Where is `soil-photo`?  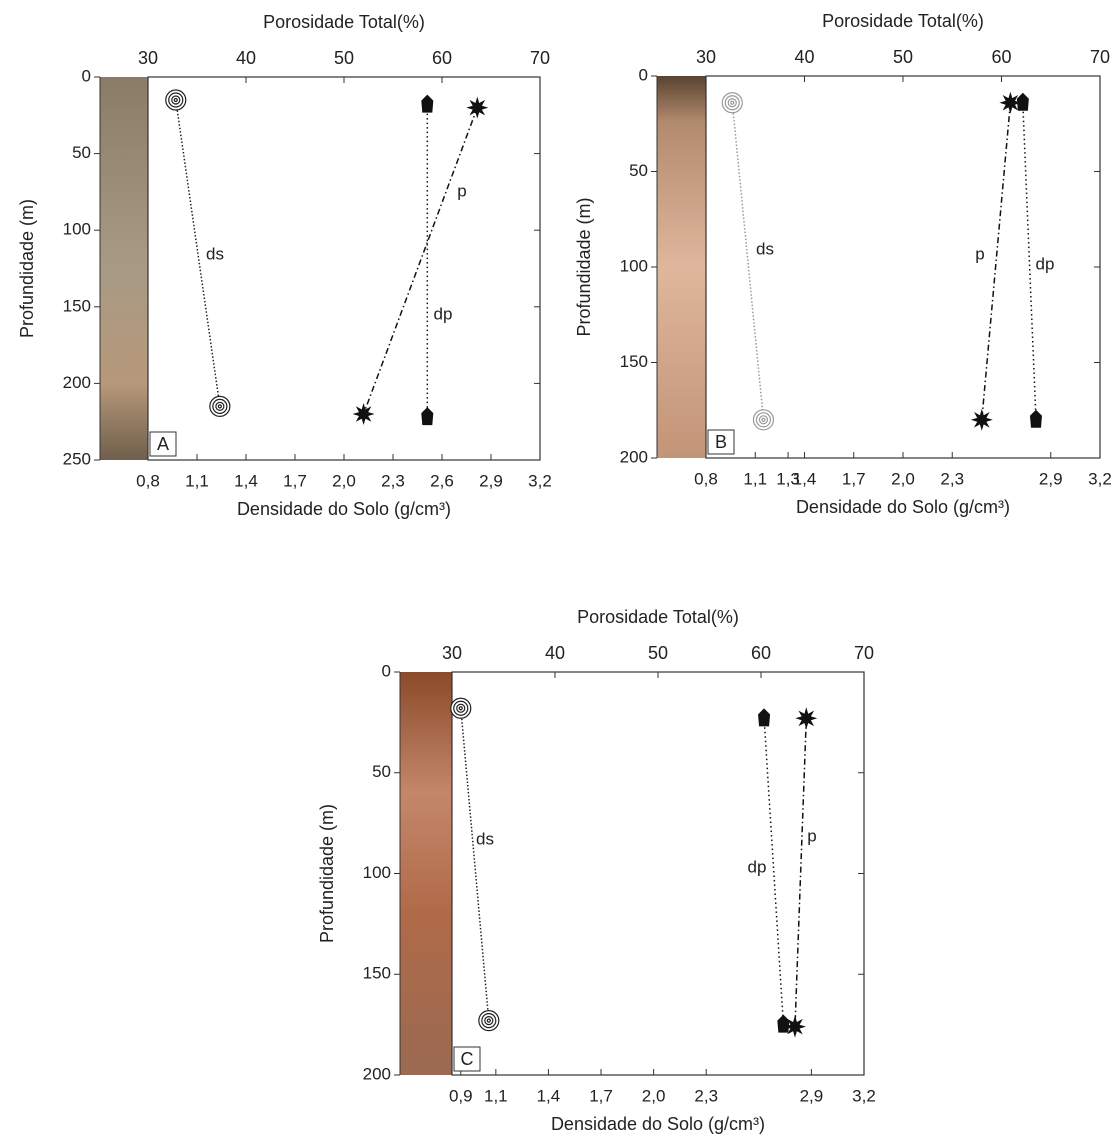
soil-photo is located at coordinates (426, 873).